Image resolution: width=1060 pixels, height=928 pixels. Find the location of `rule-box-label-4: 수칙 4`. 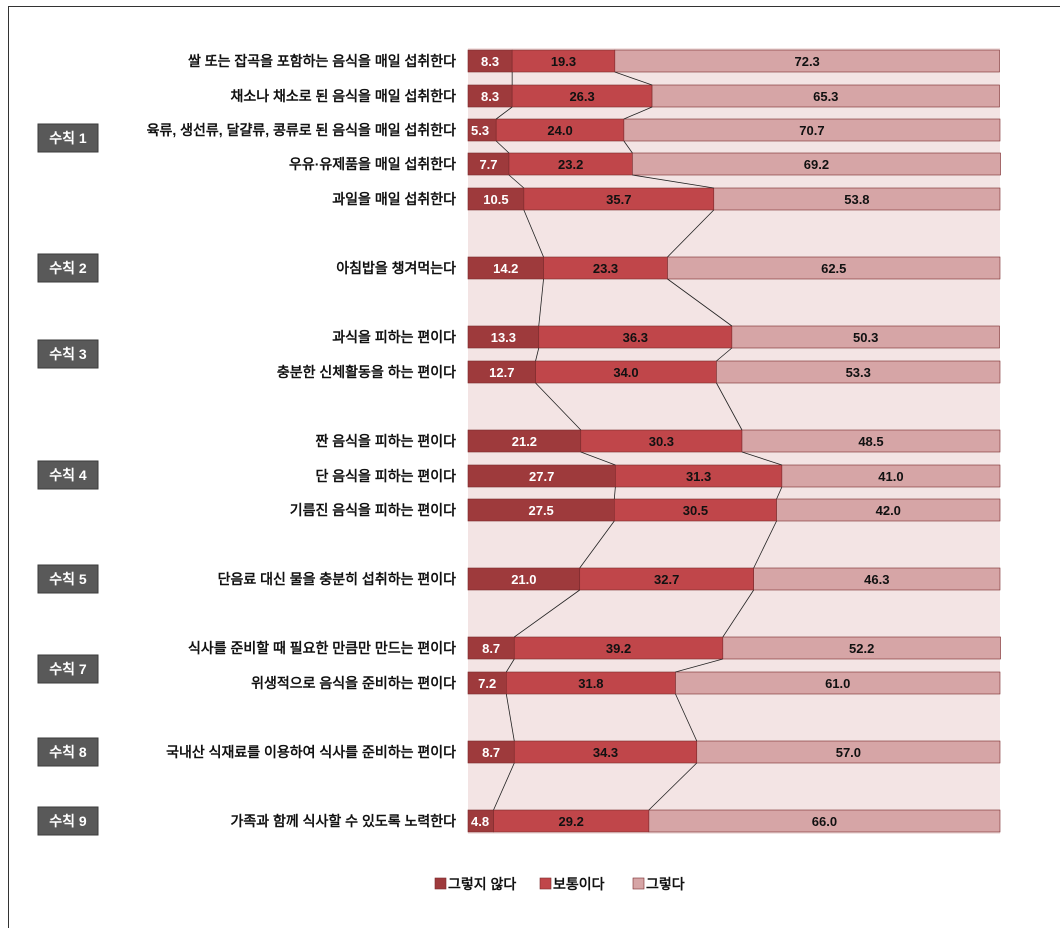

rule-box-label-4: 수칙 4 is located at coordinates (68, 475).